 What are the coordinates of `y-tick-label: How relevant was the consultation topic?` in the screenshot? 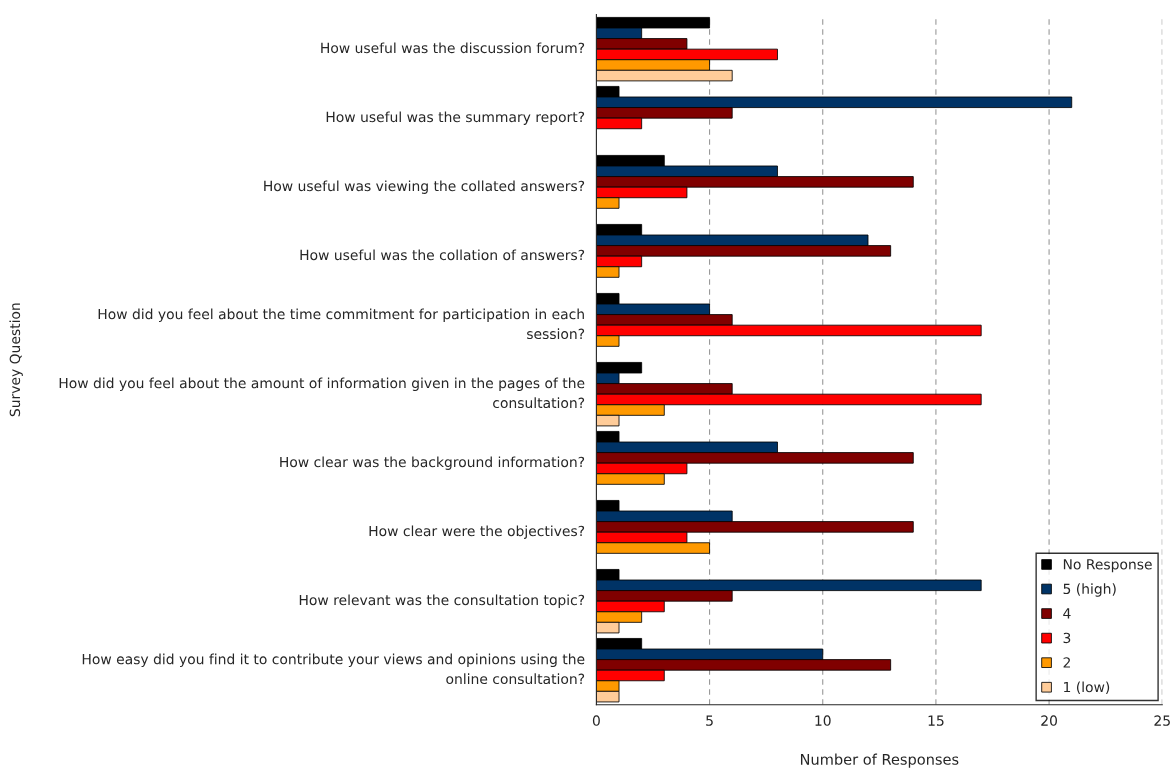 It's located at (442, 601).